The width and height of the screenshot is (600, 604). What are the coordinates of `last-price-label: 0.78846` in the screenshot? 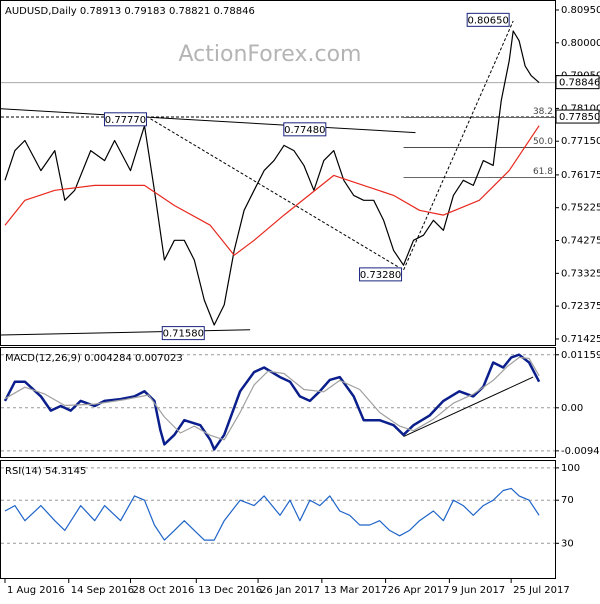 It's located at (579, 83).